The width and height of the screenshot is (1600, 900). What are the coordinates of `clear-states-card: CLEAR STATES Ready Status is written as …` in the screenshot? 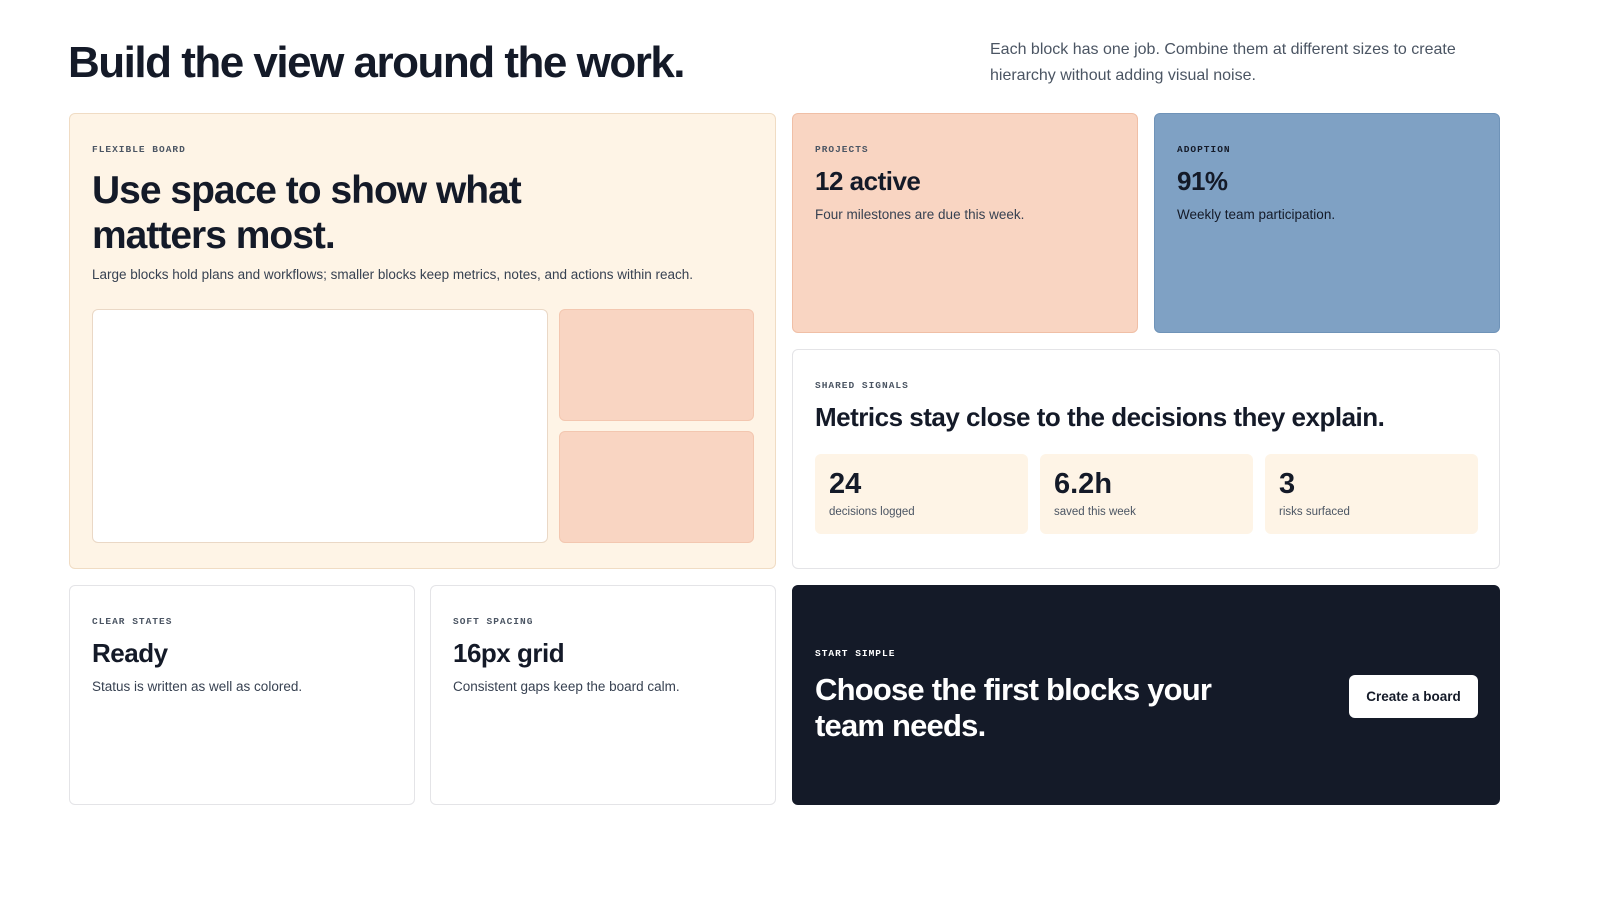 It's located at (242, 695).